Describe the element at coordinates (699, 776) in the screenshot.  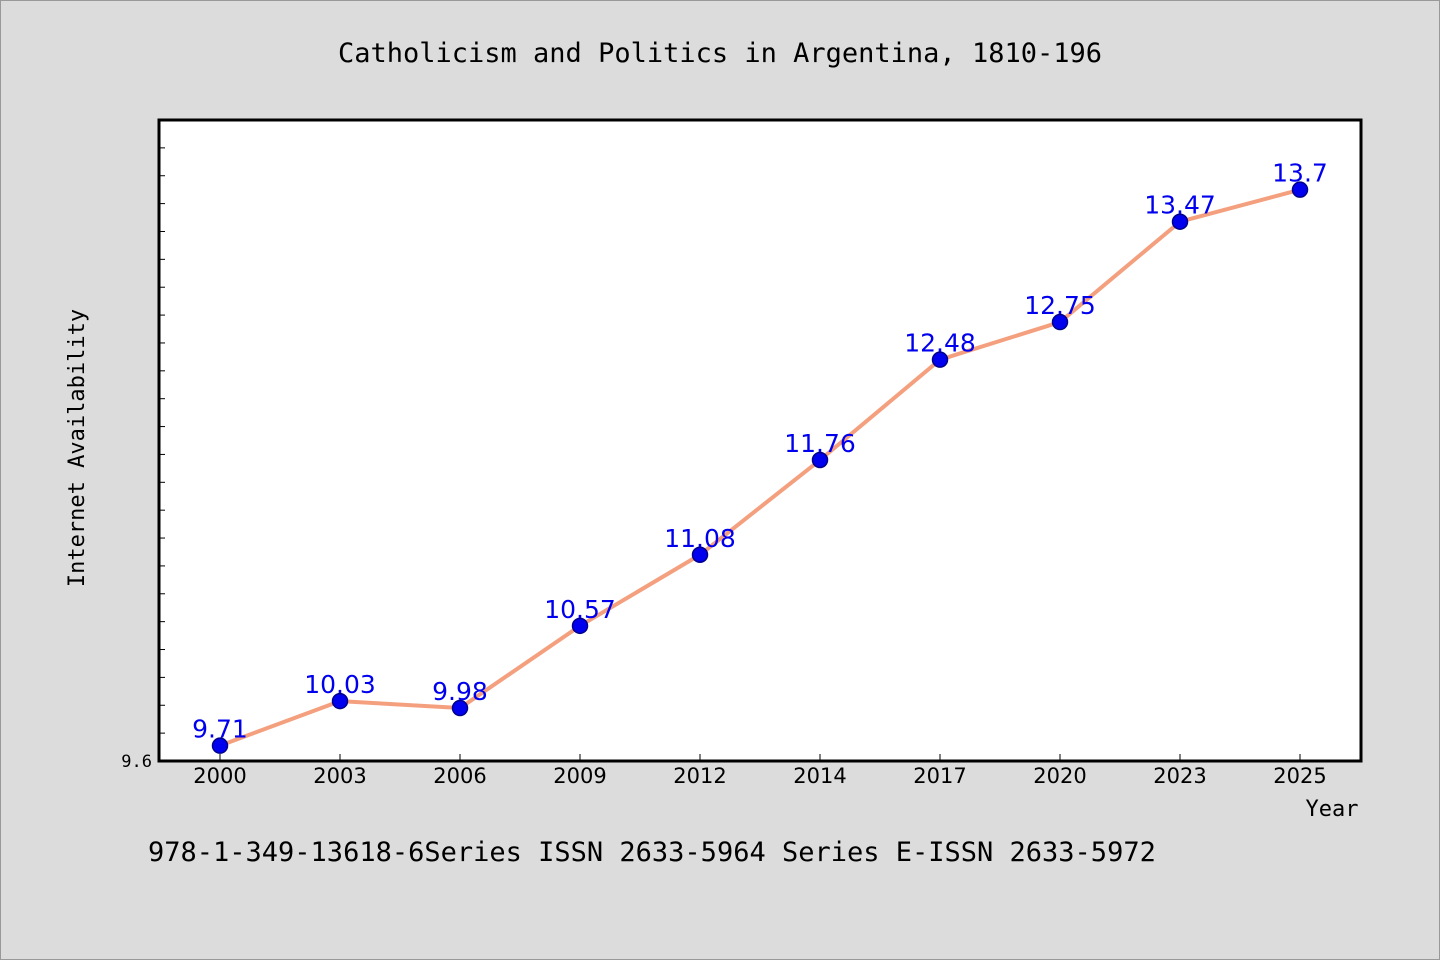
I see `x-tick-label: 2012` at that location.